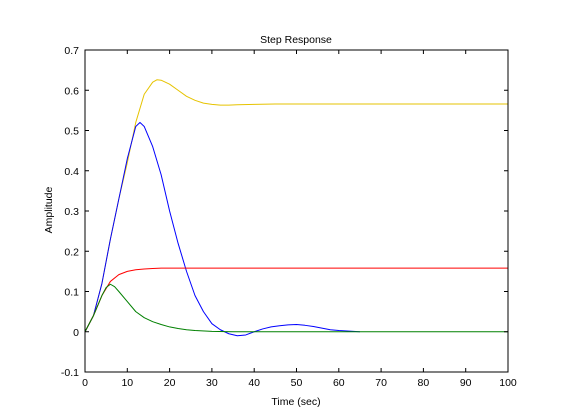 Image resolution: width=561 pixels, height=419 pixels. Describe the element at coordinates (127, 383) in the screenshot. I see `x-tick-label: 10` at that location.